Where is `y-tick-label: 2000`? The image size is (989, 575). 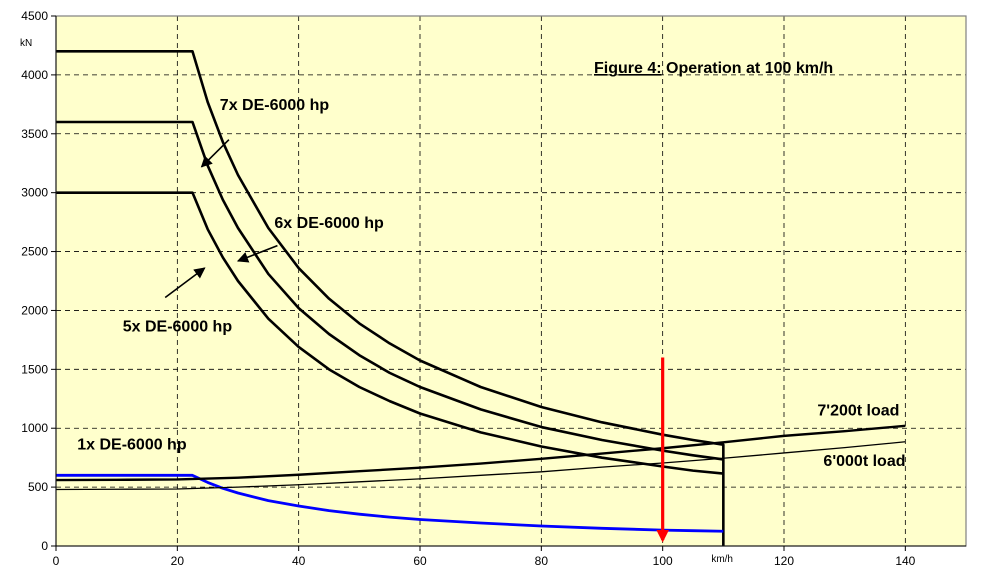 y-tick-label: 2000 is located at coordinates (34, 310).